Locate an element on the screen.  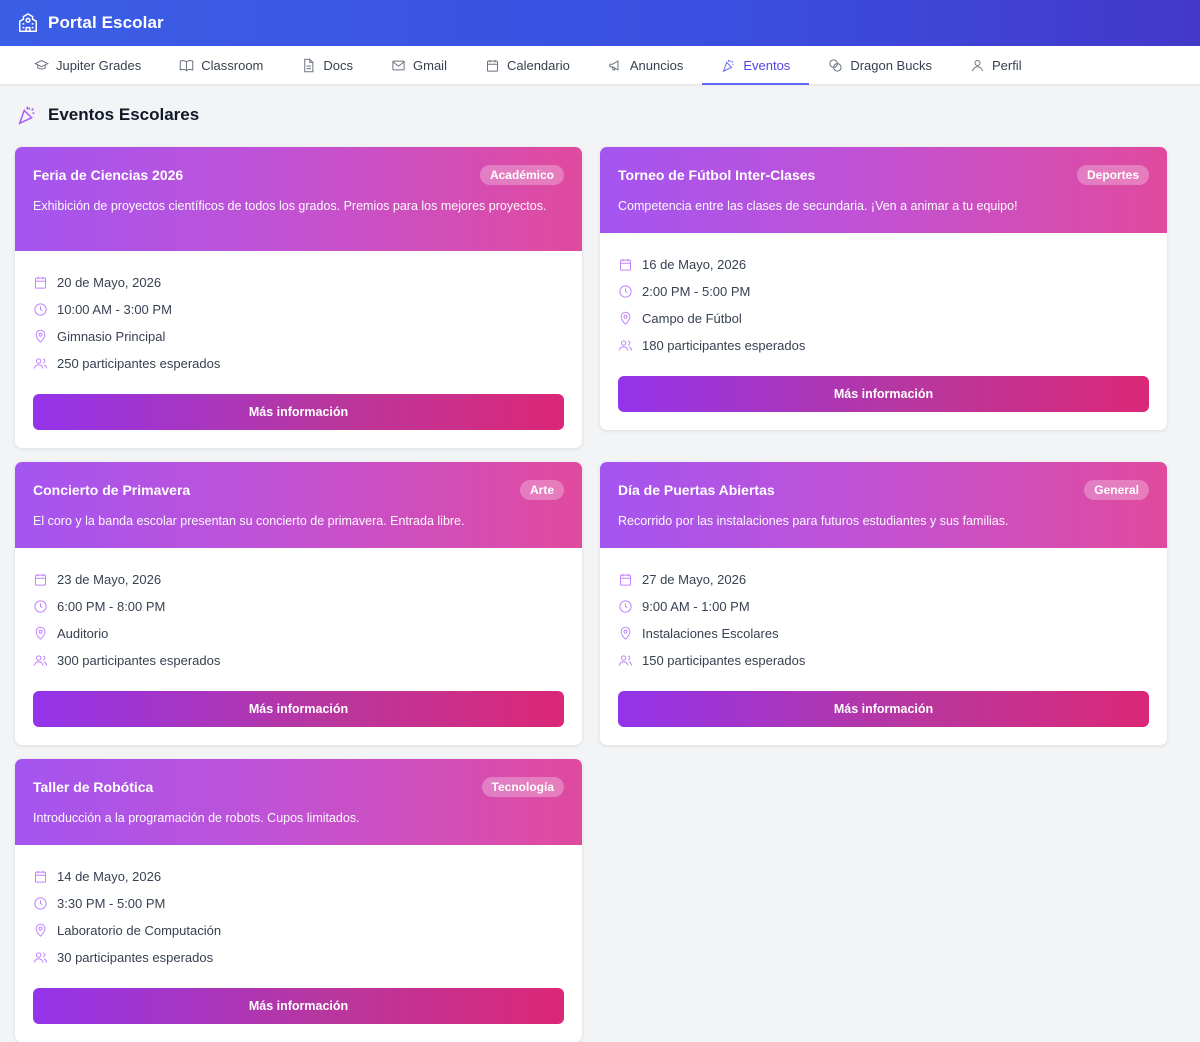
event-location-text: Instalaciones Escolares is located at coordinates (710, 633).